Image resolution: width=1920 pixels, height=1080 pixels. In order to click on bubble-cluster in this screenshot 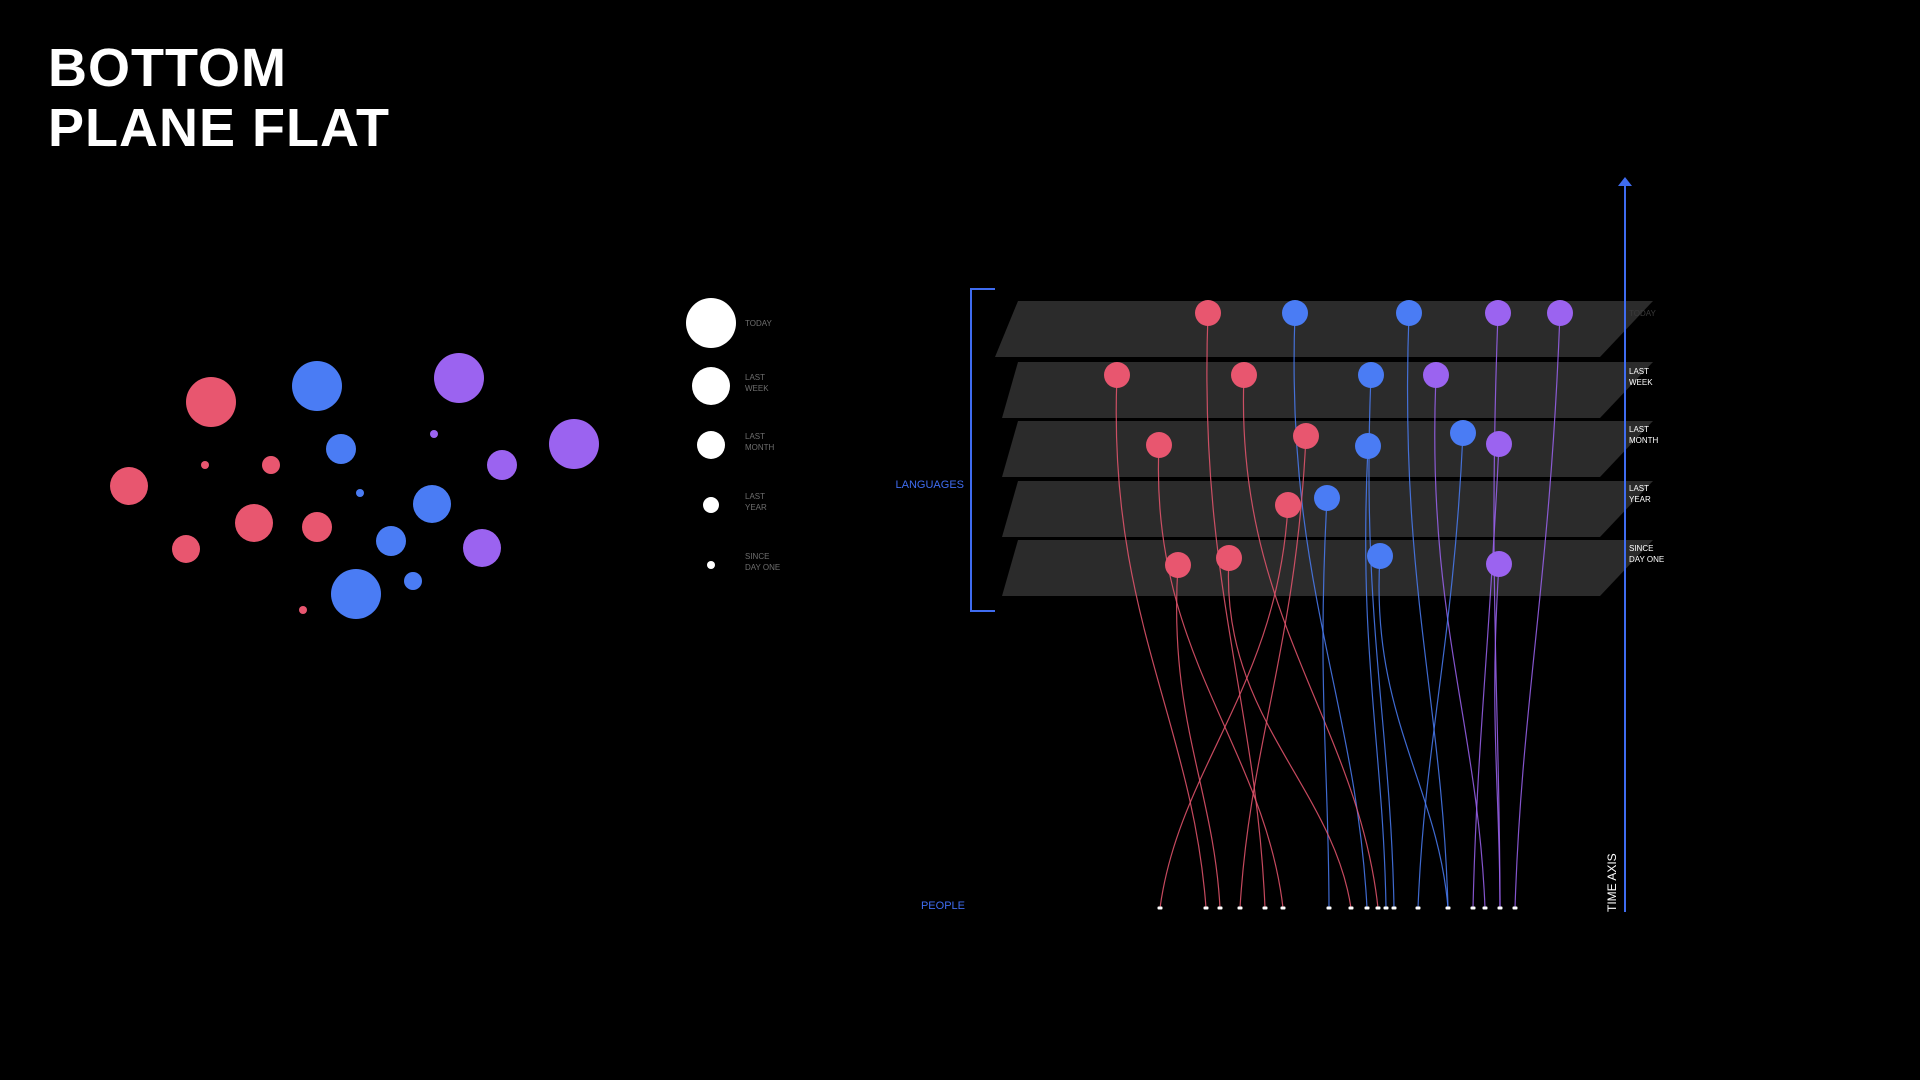, I will do `click(354, 486)`.